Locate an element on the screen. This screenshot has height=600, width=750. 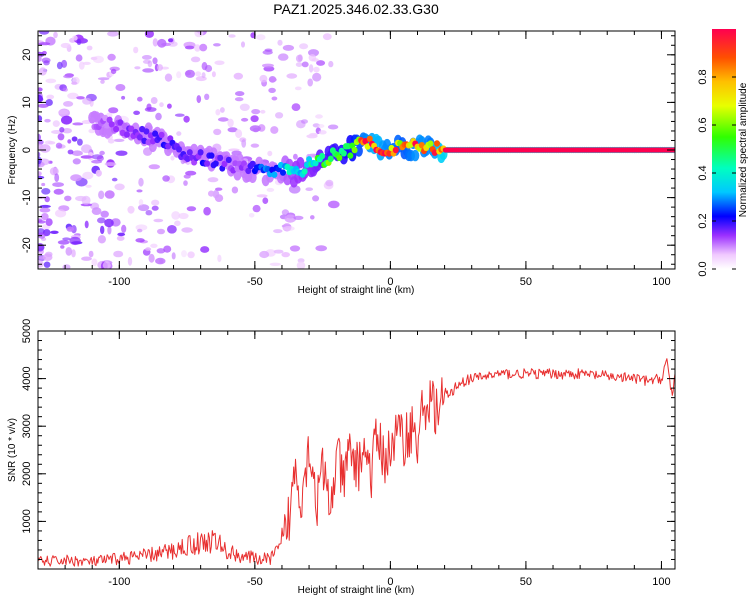
x-tick-label: -50 is located at coordinates (255, 582).